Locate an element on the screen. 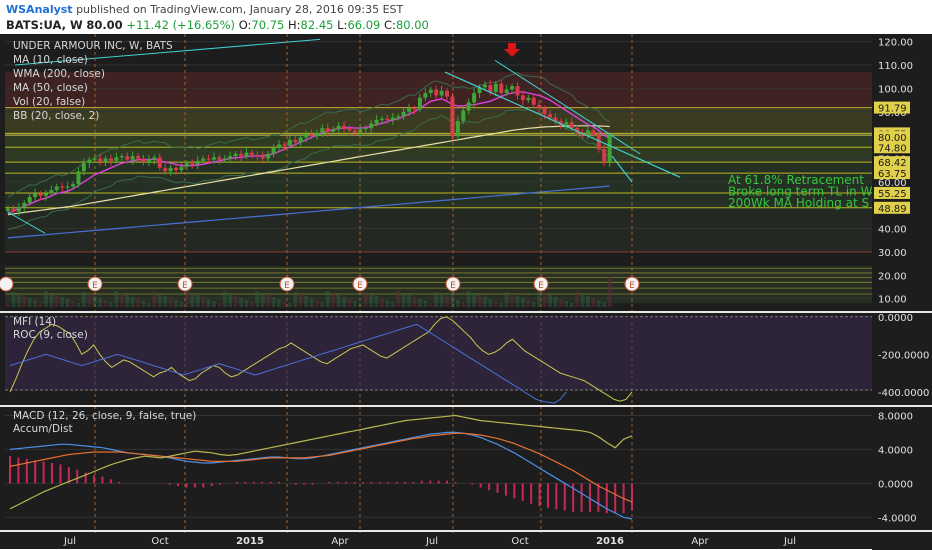  mfi-line is located at coordinates (321, 359).